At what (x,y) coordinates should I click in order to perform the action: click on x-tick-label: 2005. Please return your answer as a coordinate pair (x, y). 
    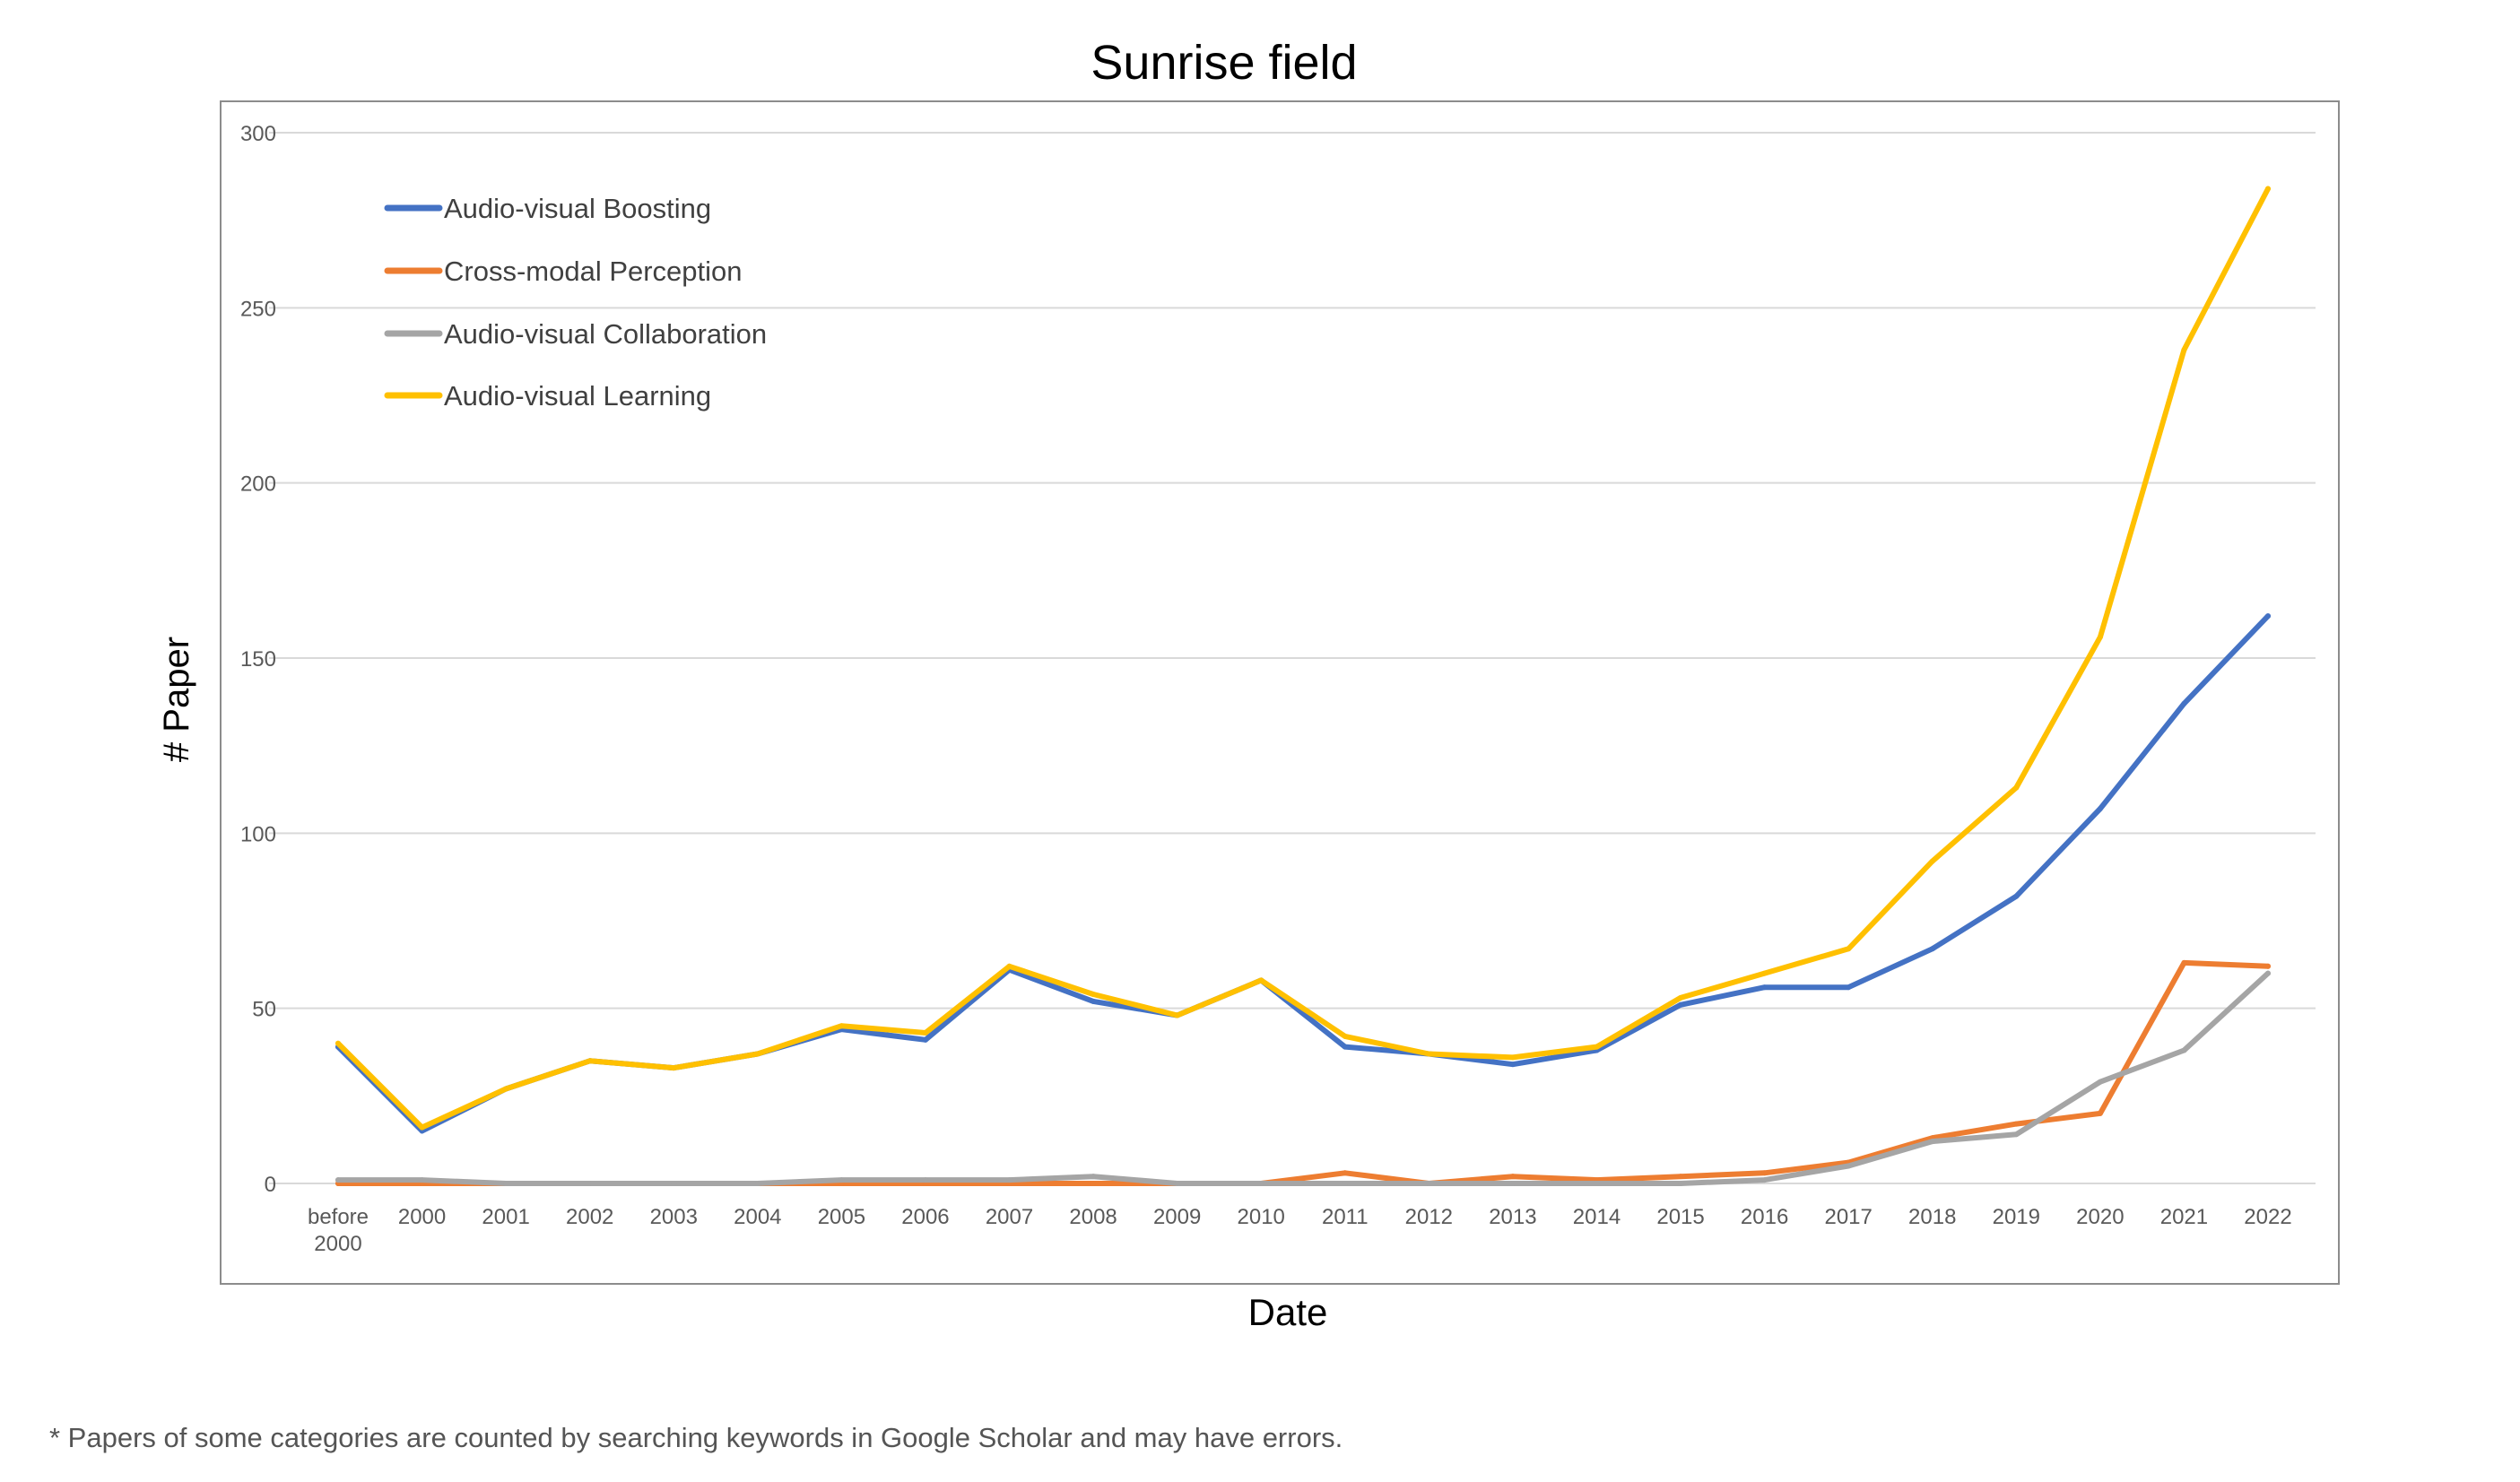
    Looking at the image, I should click on (842, 1217).